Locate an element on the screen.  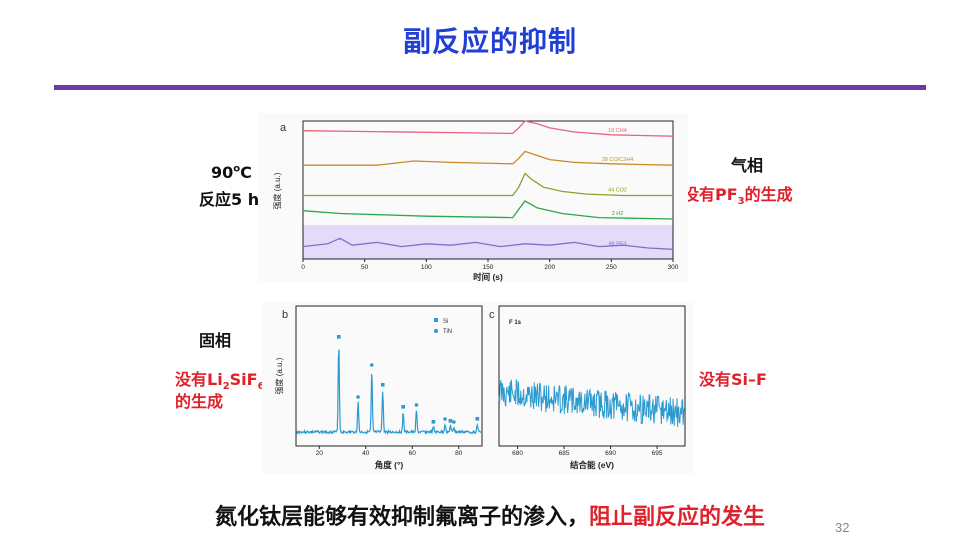
b-xtick-0: 20 is located at coordinates (320, 453).